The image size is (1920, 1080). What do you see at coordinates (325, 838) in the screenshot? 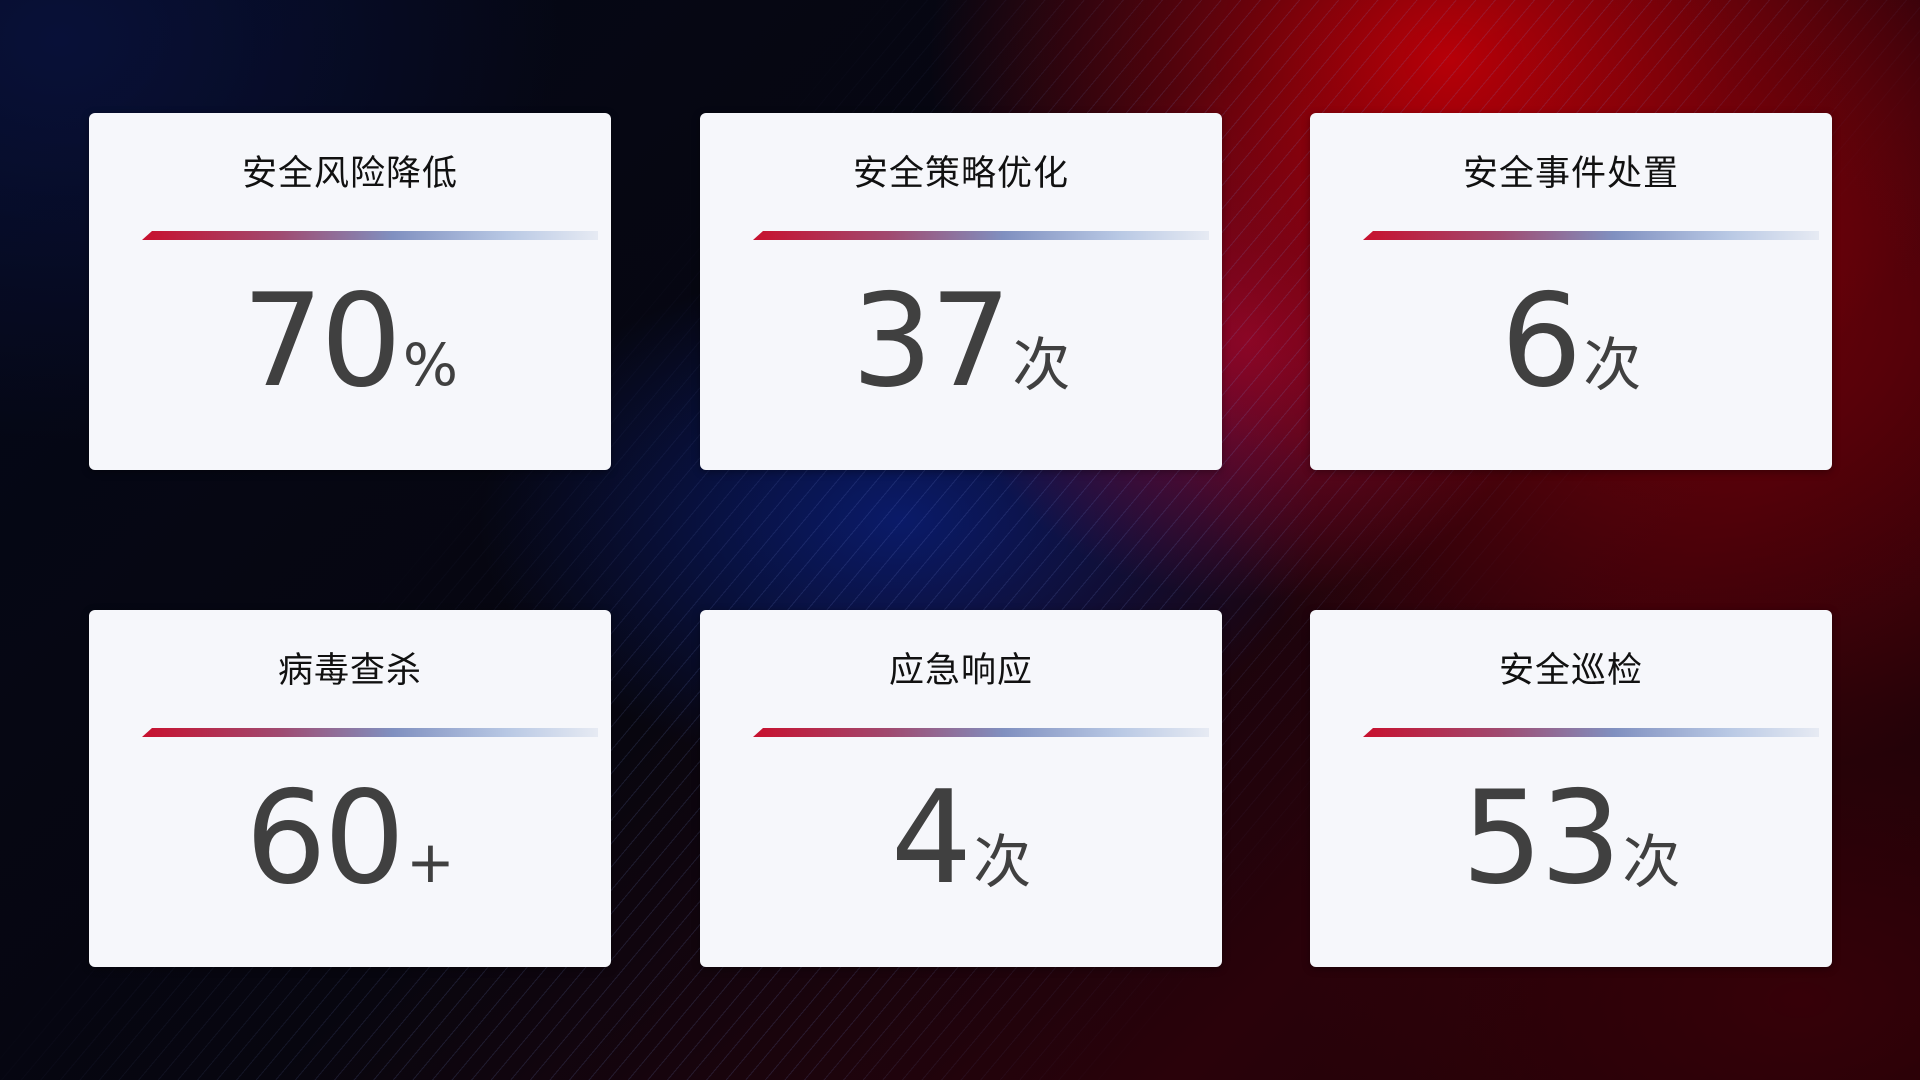
I see `value-number: 60` at bounding box center [325, 838].